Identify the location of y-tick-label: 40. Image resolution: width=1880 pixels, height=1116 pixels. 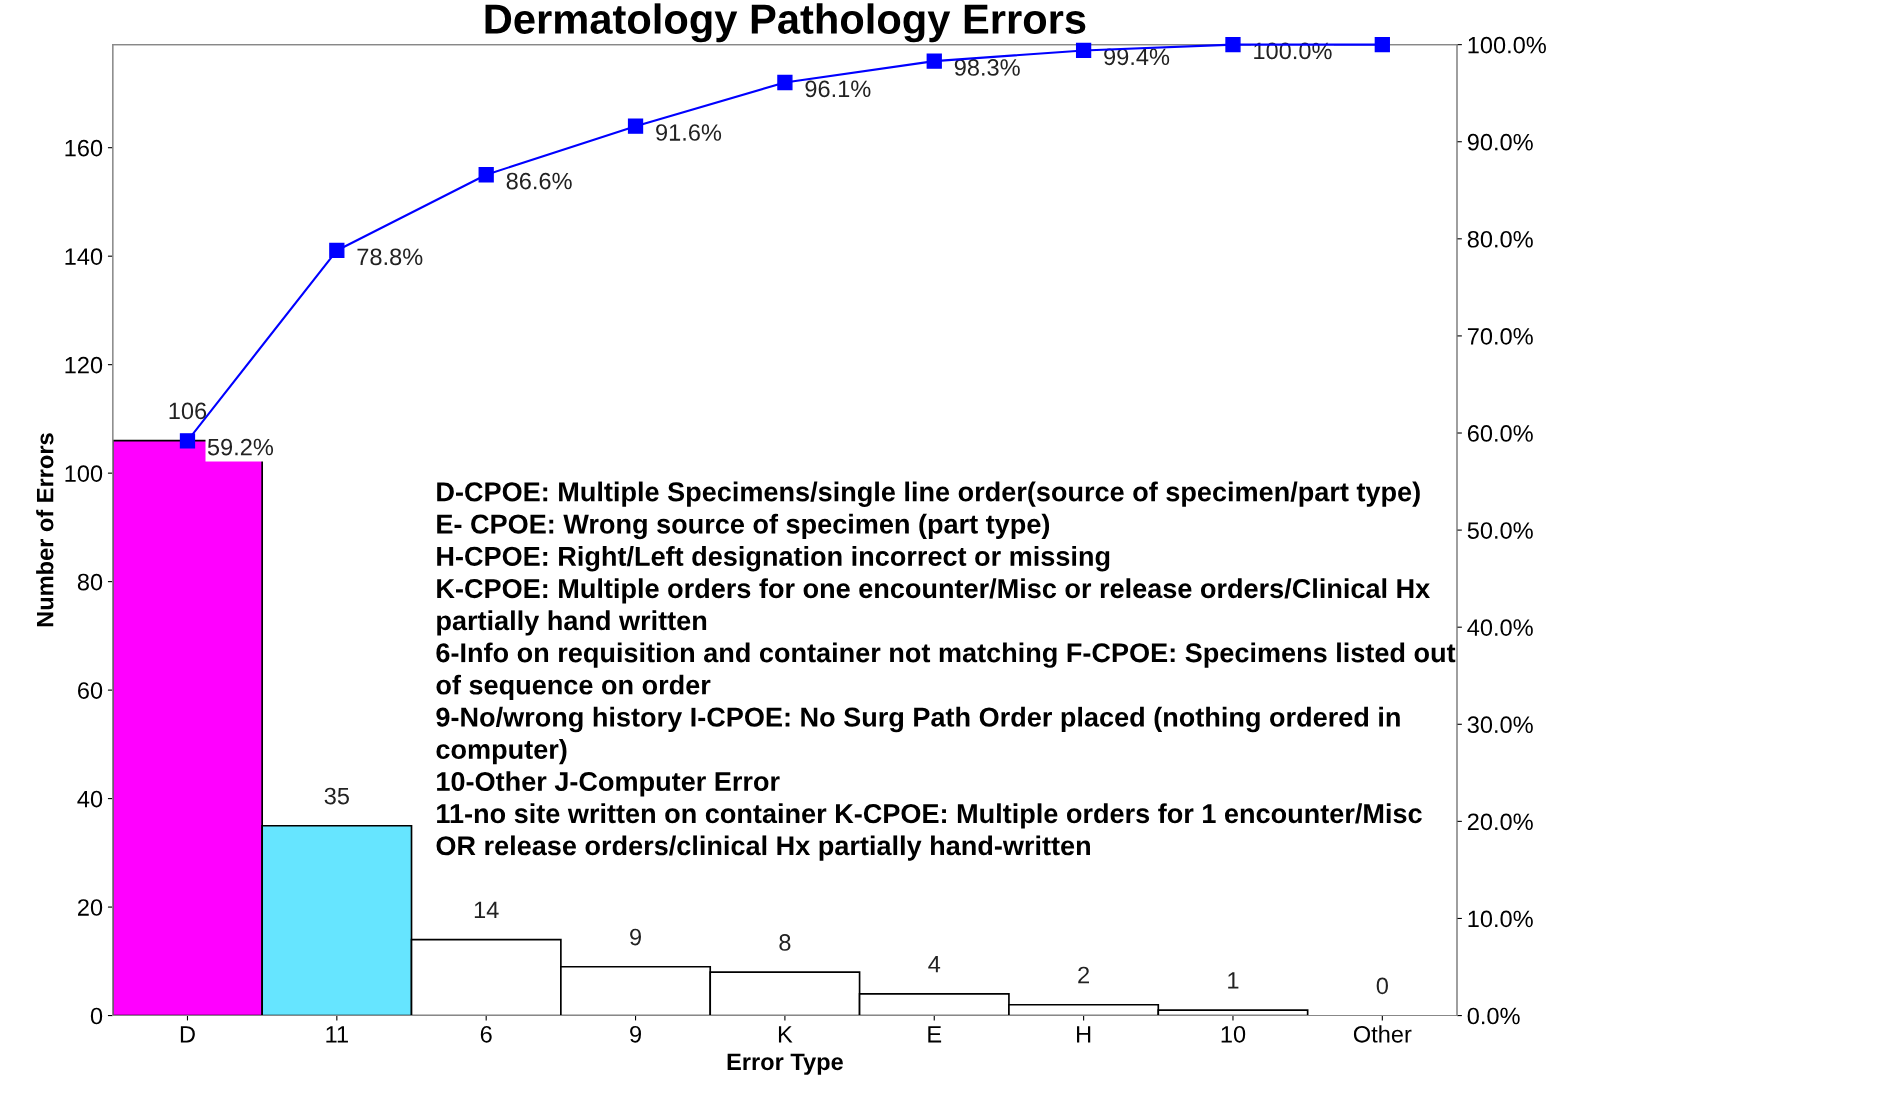
(90, 799).